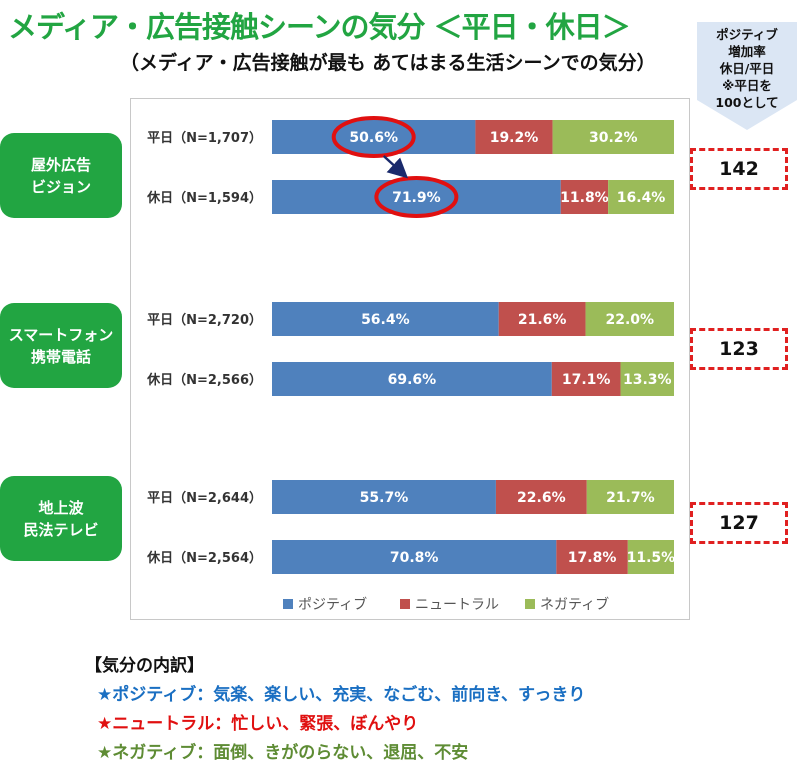 The width and height of the screenshot is (800, 768). What do you see at coordinates (204, 498) in the screenshot?
I see `row-label: 平日（N=2,644）` at bounding box center [204, 498].